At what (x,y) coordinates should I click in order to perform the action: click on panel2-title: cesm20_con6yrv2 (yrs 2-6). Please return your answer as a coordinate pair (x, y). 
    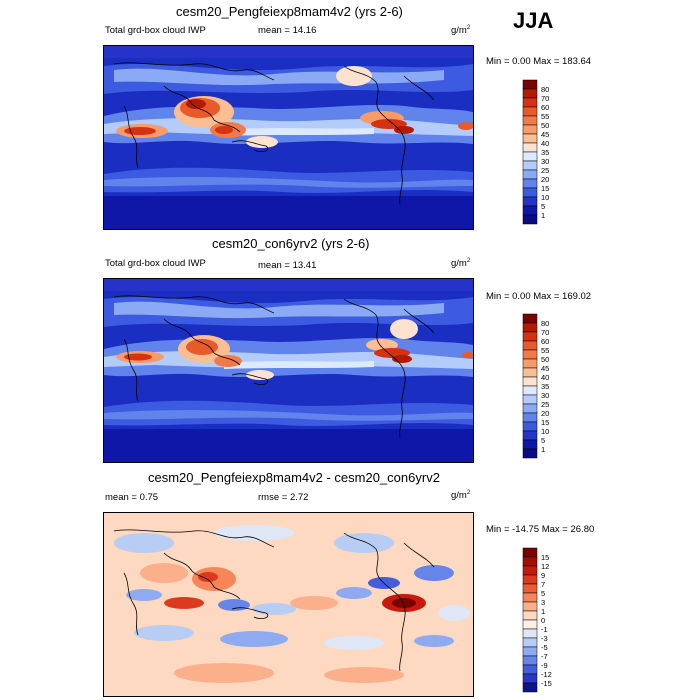
    Looking at the image, I should click on (291, 243).